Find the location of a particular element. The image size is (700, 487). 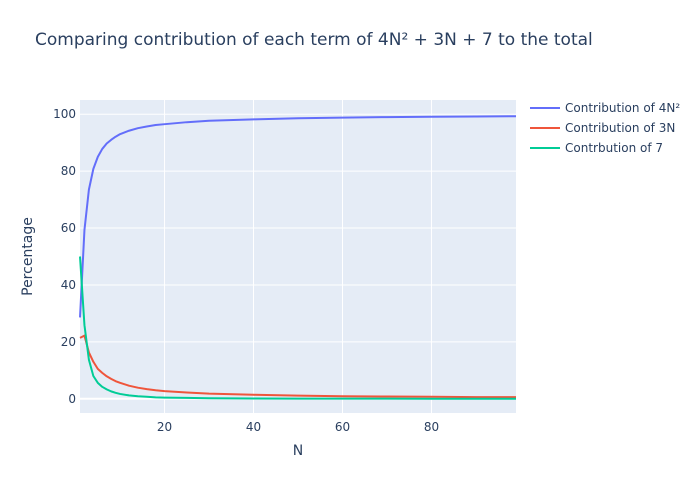

y-tick-label: 60 is located at coordinates (68, 228).